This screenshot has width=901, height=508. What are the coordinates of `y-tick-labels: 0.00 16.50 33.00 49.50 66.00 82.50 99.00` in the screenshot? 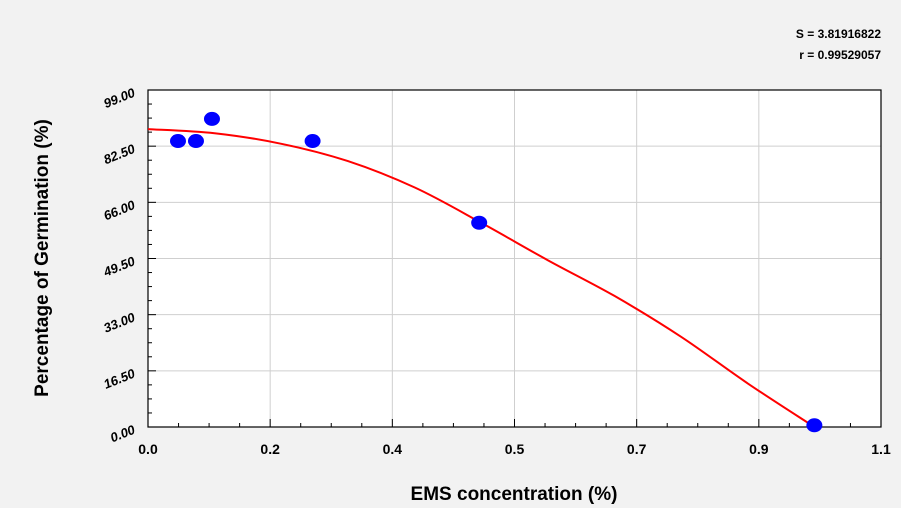 It's located at (118, 265).